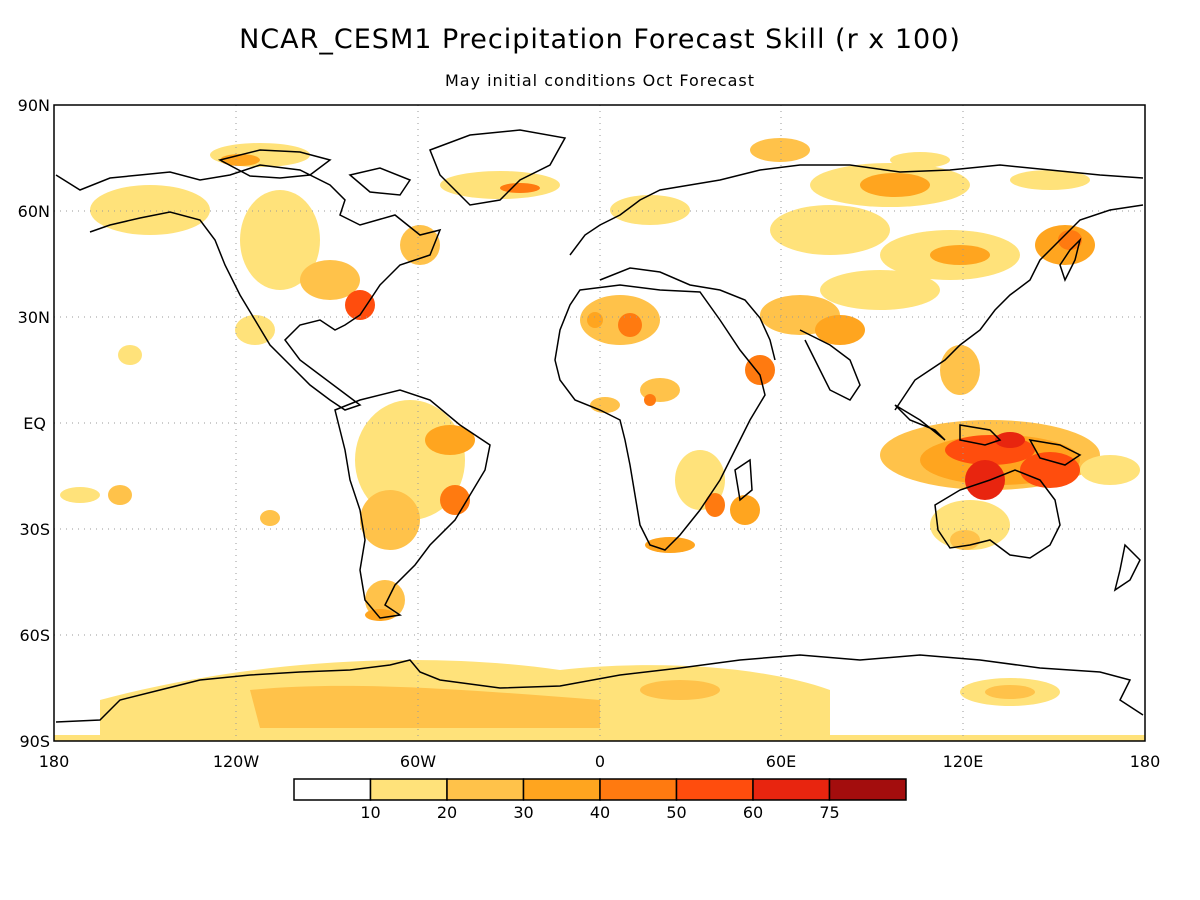  What do you see at coordinates (34, 211) in the screenshot?
I see `lat-label: 60N` at bounding box center [34, 211].